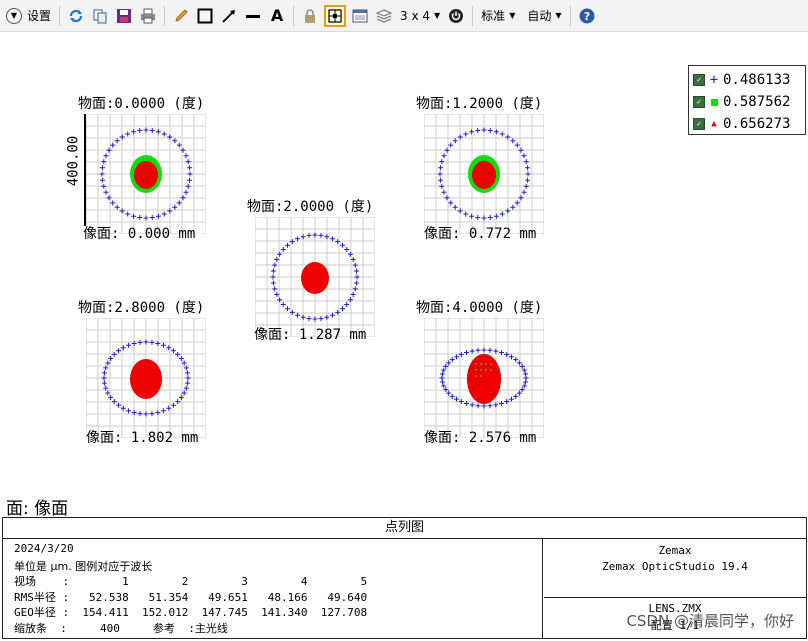 This screenshot has height=641, width=808. I want to click on help-icon: ?, so click(587, 15).